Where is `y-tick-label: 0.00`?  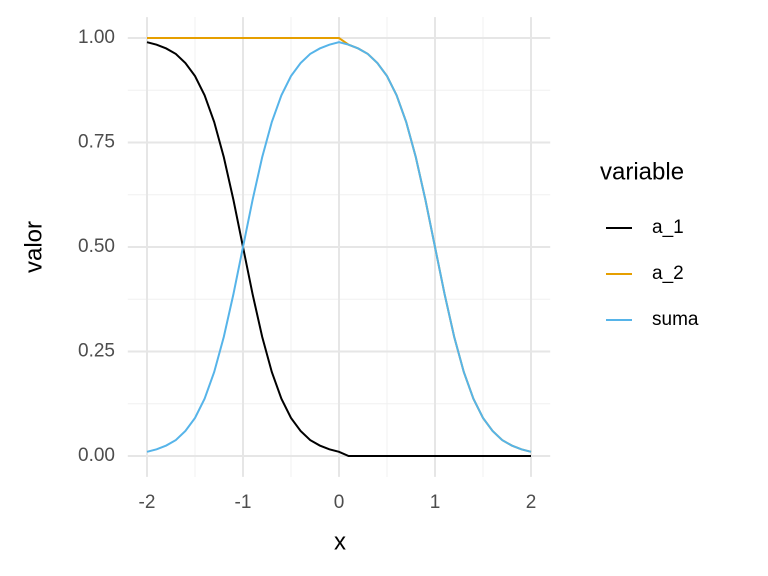 y-tick-label: 0.00 is located at coordinates (96, 455).